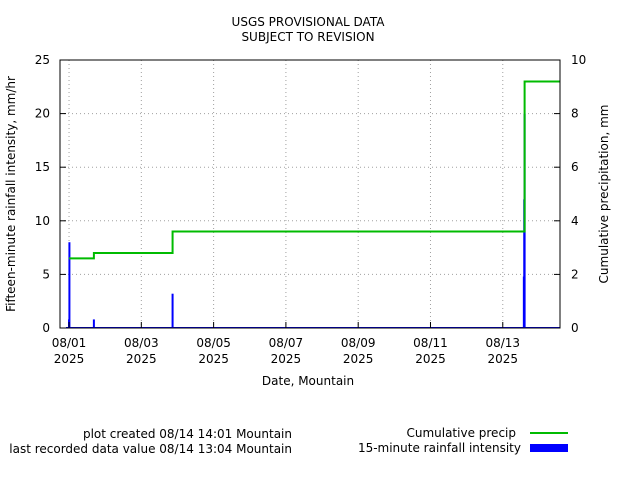 The width and height of the screenshot is (640, 480). I want to click on x-tick-label-date: 08/03, so click(141, 343).